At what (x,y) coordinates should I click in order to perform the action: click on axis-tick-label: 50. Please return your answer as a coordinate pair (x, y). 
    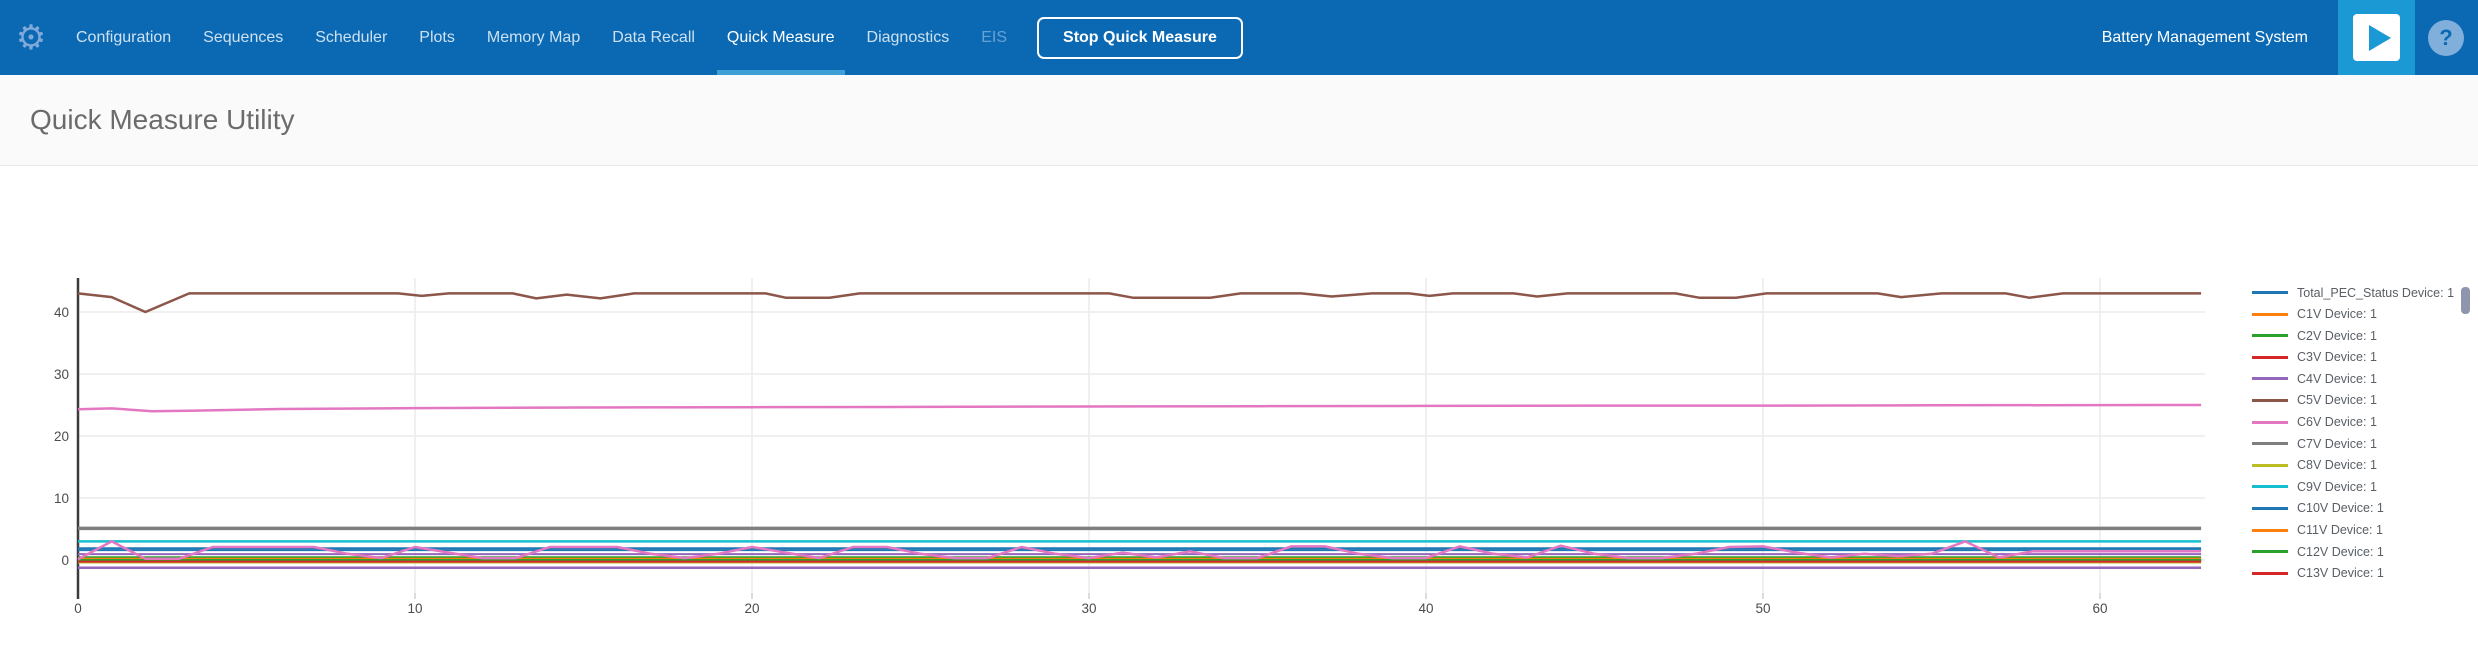
    Looking at the image, I should click on (1762, 608).